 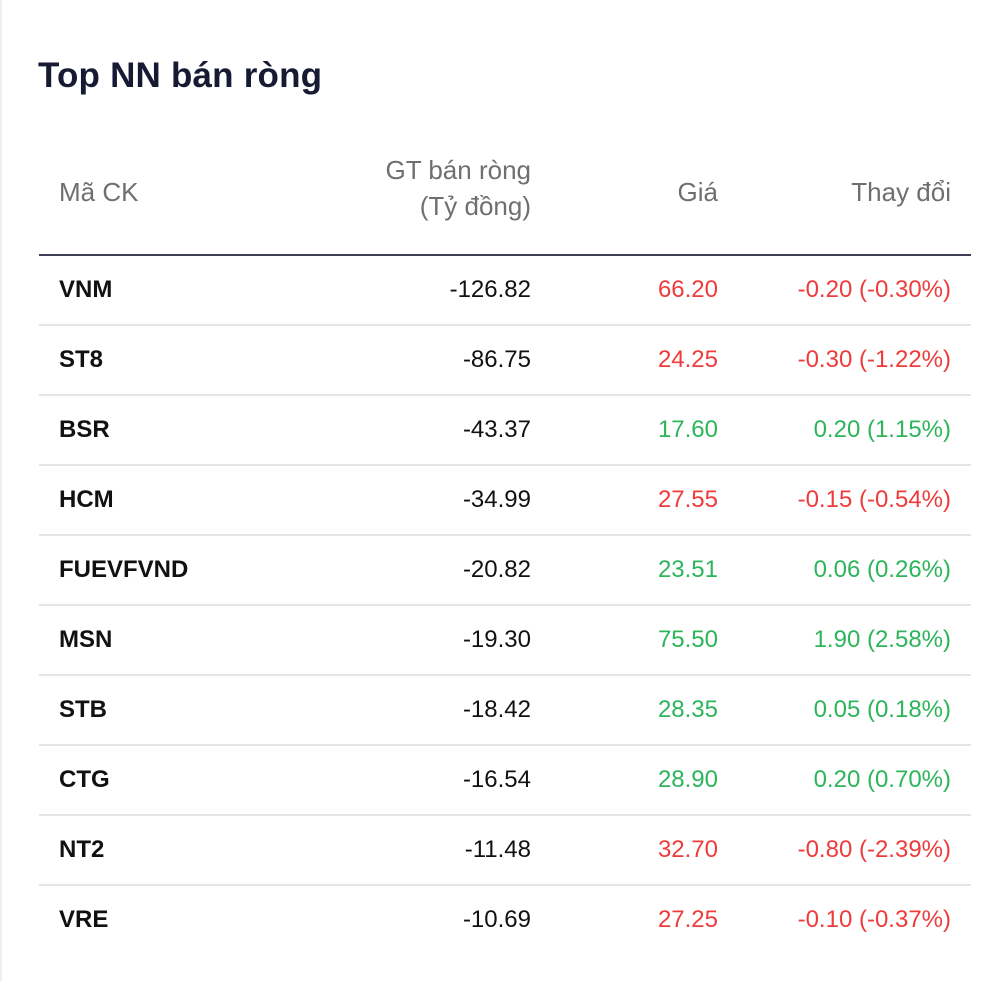 What do you see at coordinates (496, 639) in the screenshot?
I see `net-sell-value: -19.30` at bounding box center [496, 639].